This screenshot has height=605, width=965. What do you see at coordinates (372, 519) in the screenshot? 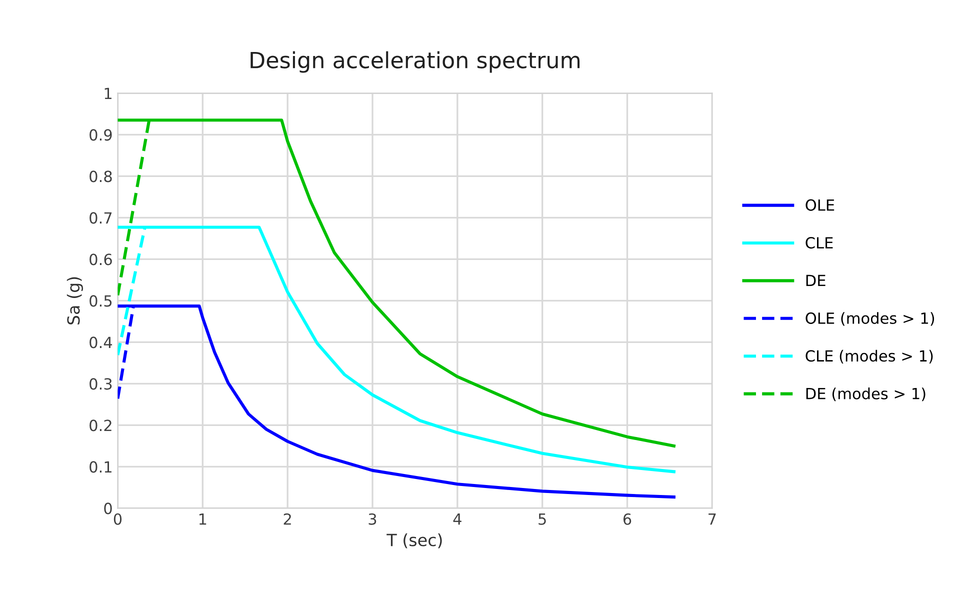
I see `x-tick-label: 3` at bounding box center [372, 519].